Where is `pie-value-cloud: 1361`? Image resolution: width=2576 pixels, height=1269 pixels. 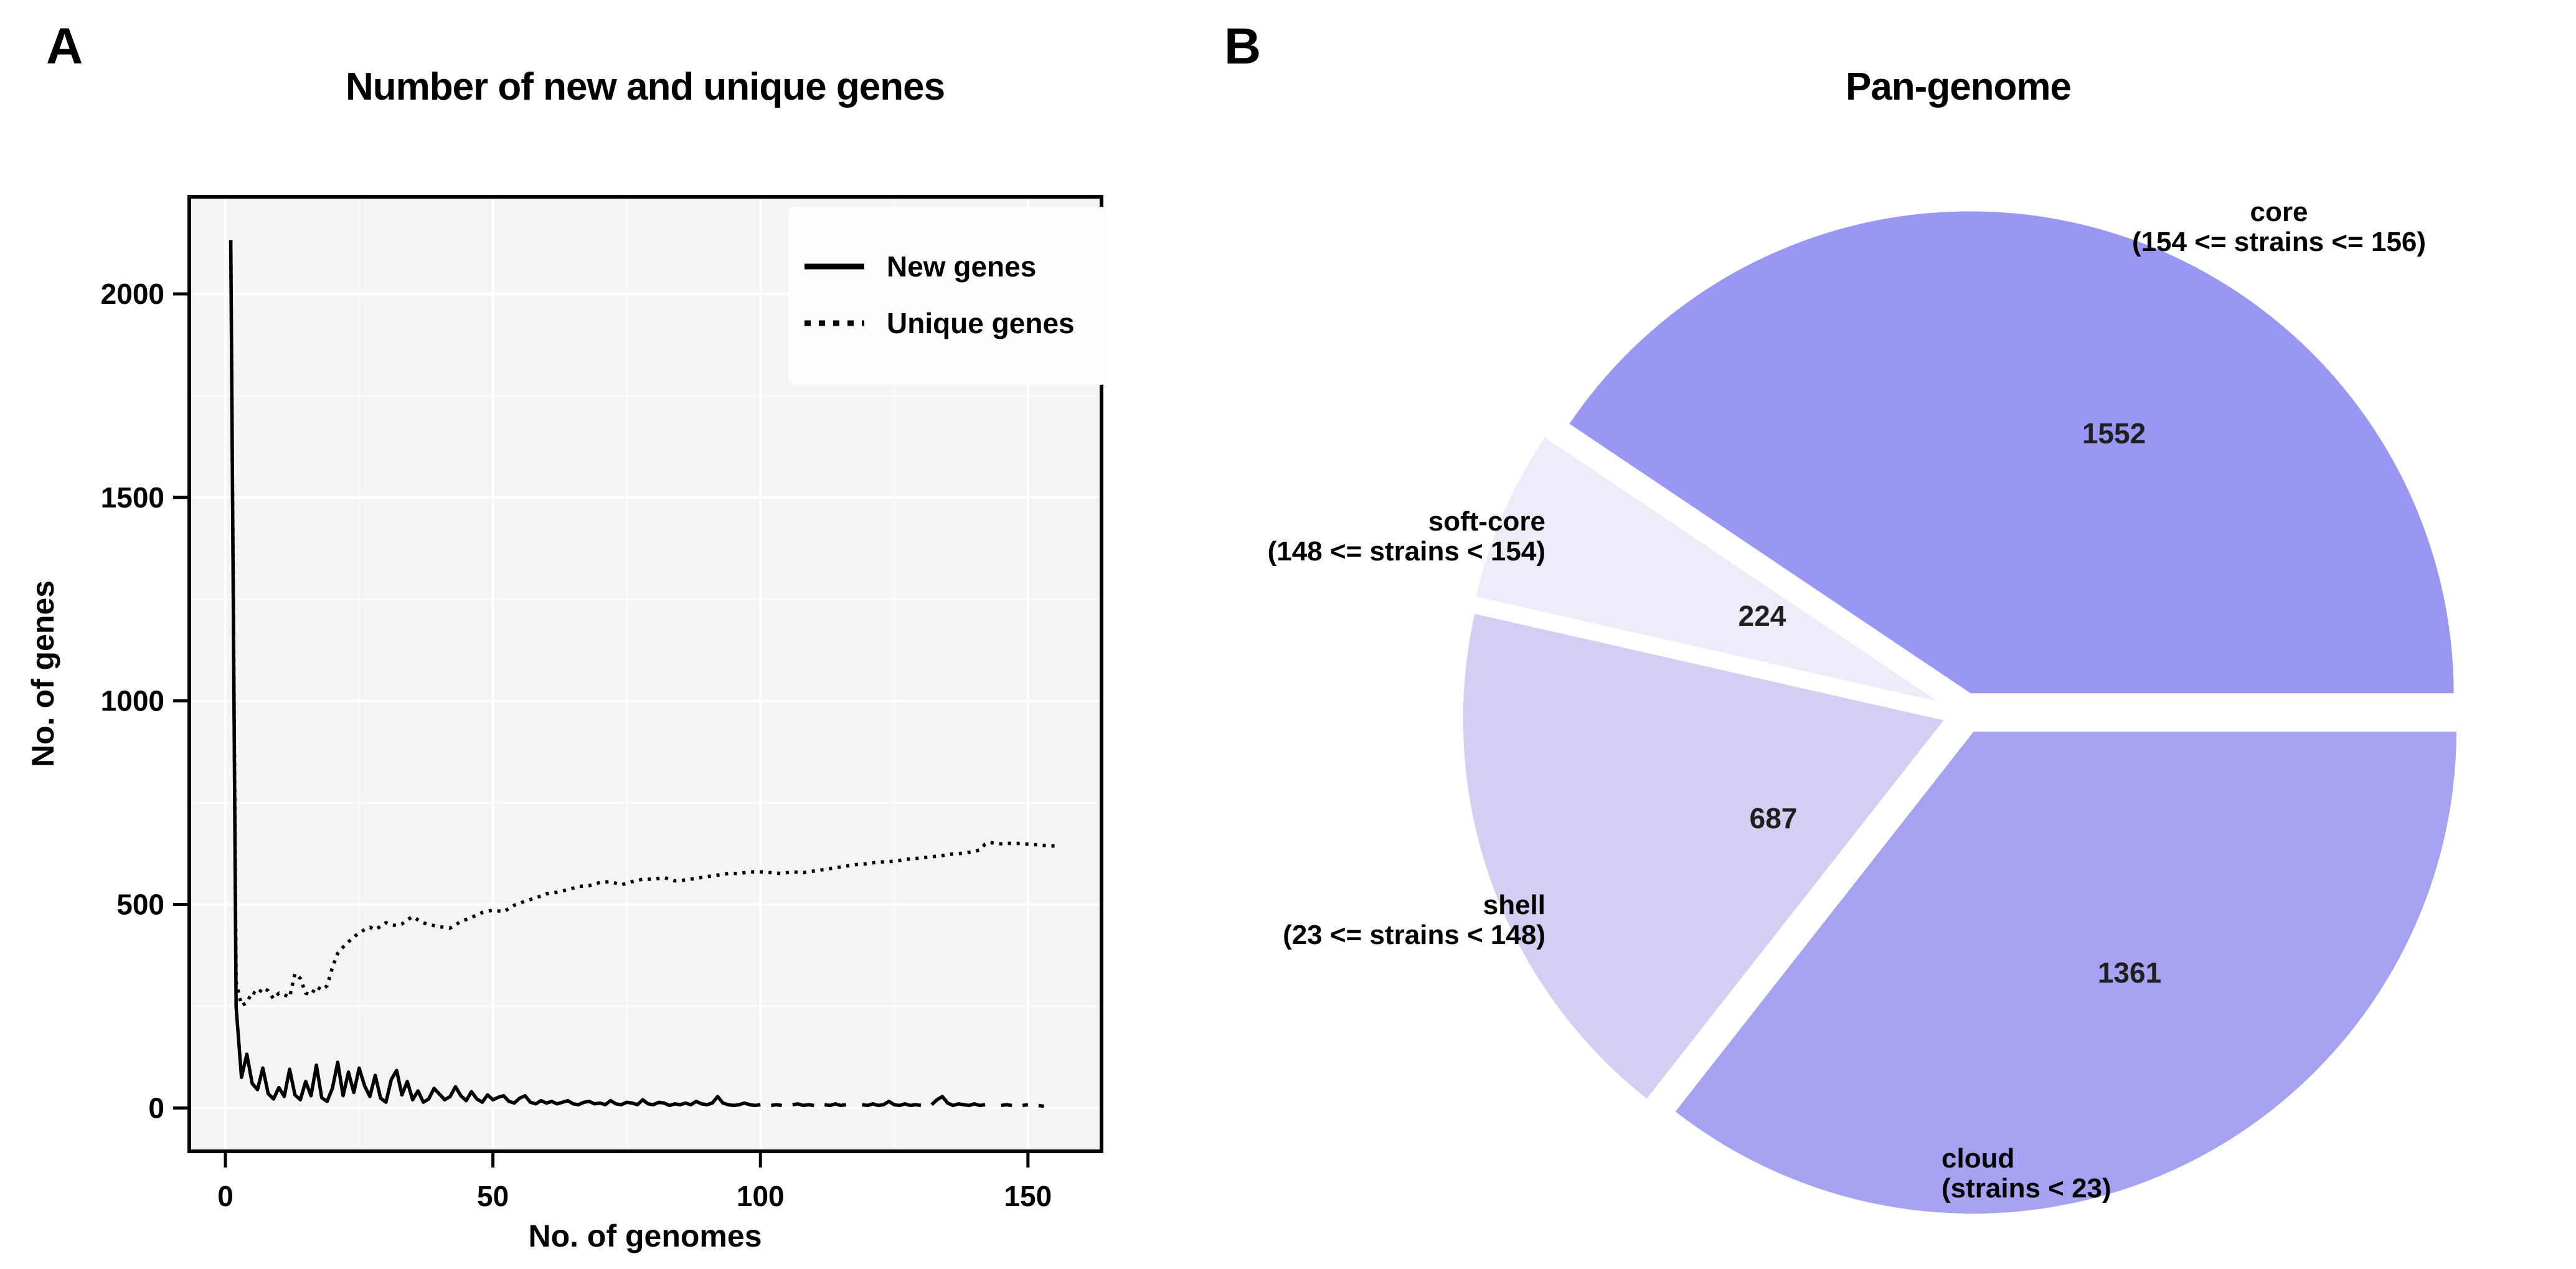 pie-value-cloud: 1361 is located at coordinates (2129, 973).